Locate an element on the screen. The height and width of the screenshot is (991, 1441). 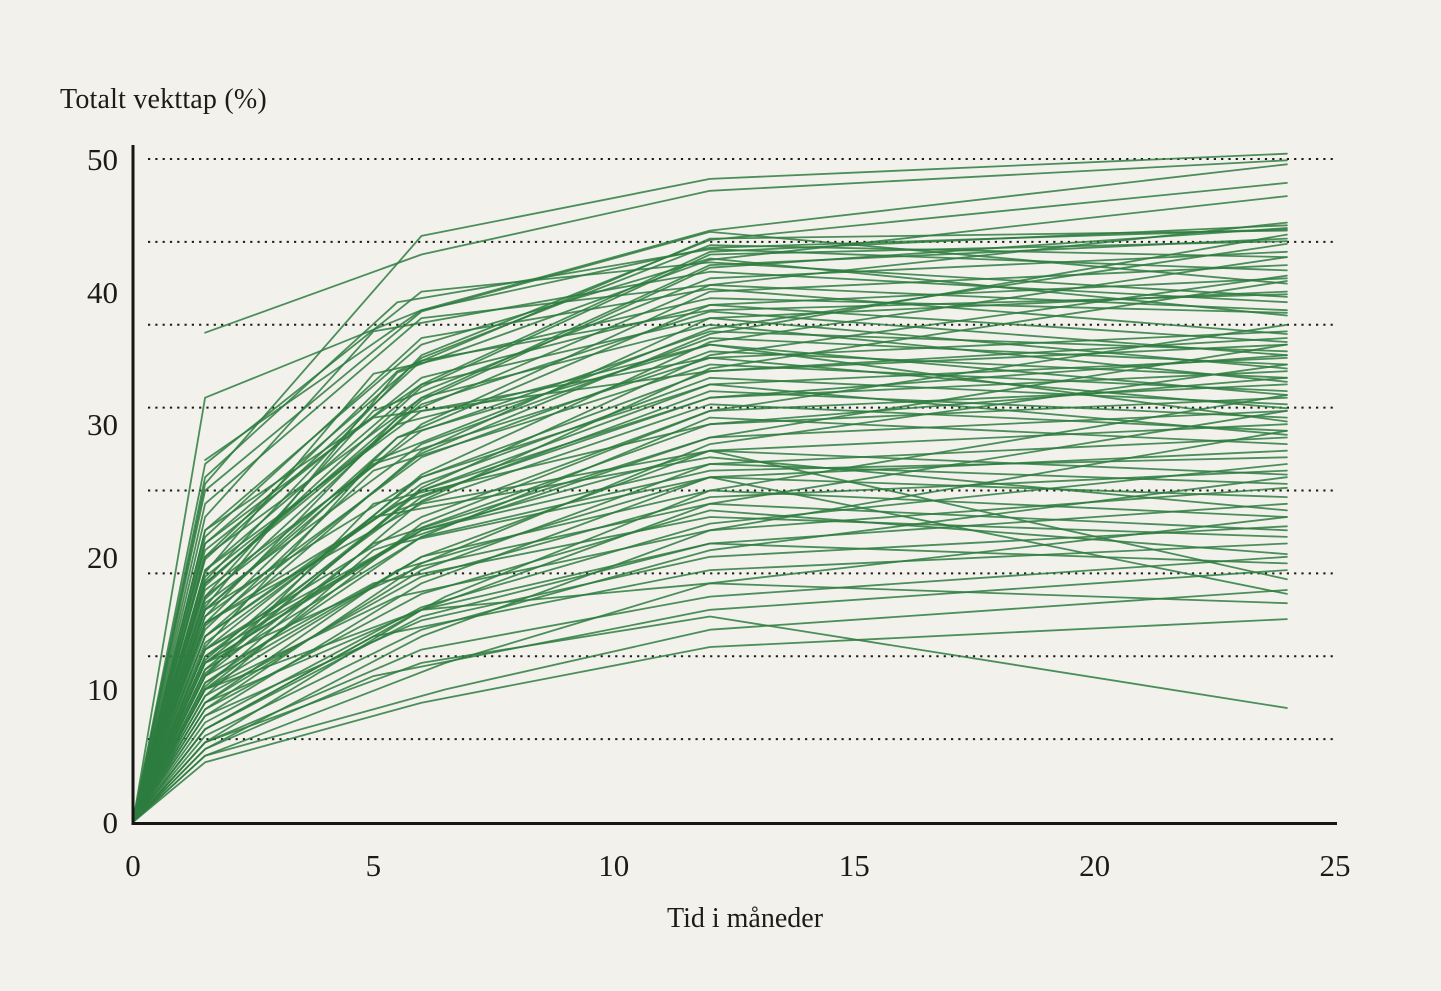
y-tick-label: 20 is located at coordinates (102, 557).